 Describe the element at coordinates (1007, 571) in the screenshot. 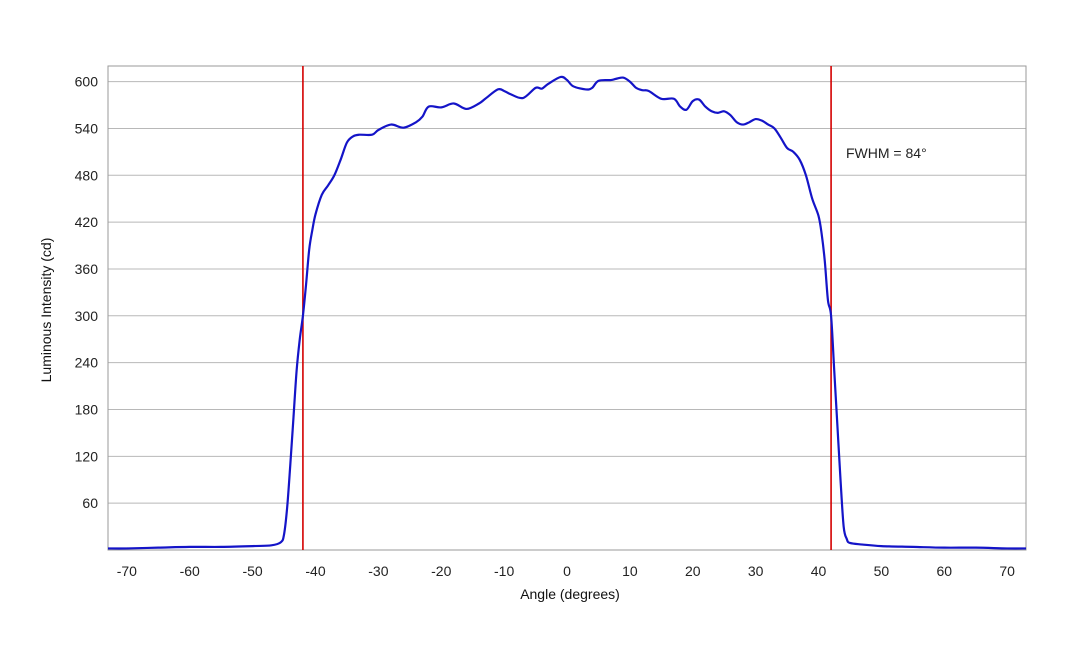

I see `x-tick-label: 70` at that location.